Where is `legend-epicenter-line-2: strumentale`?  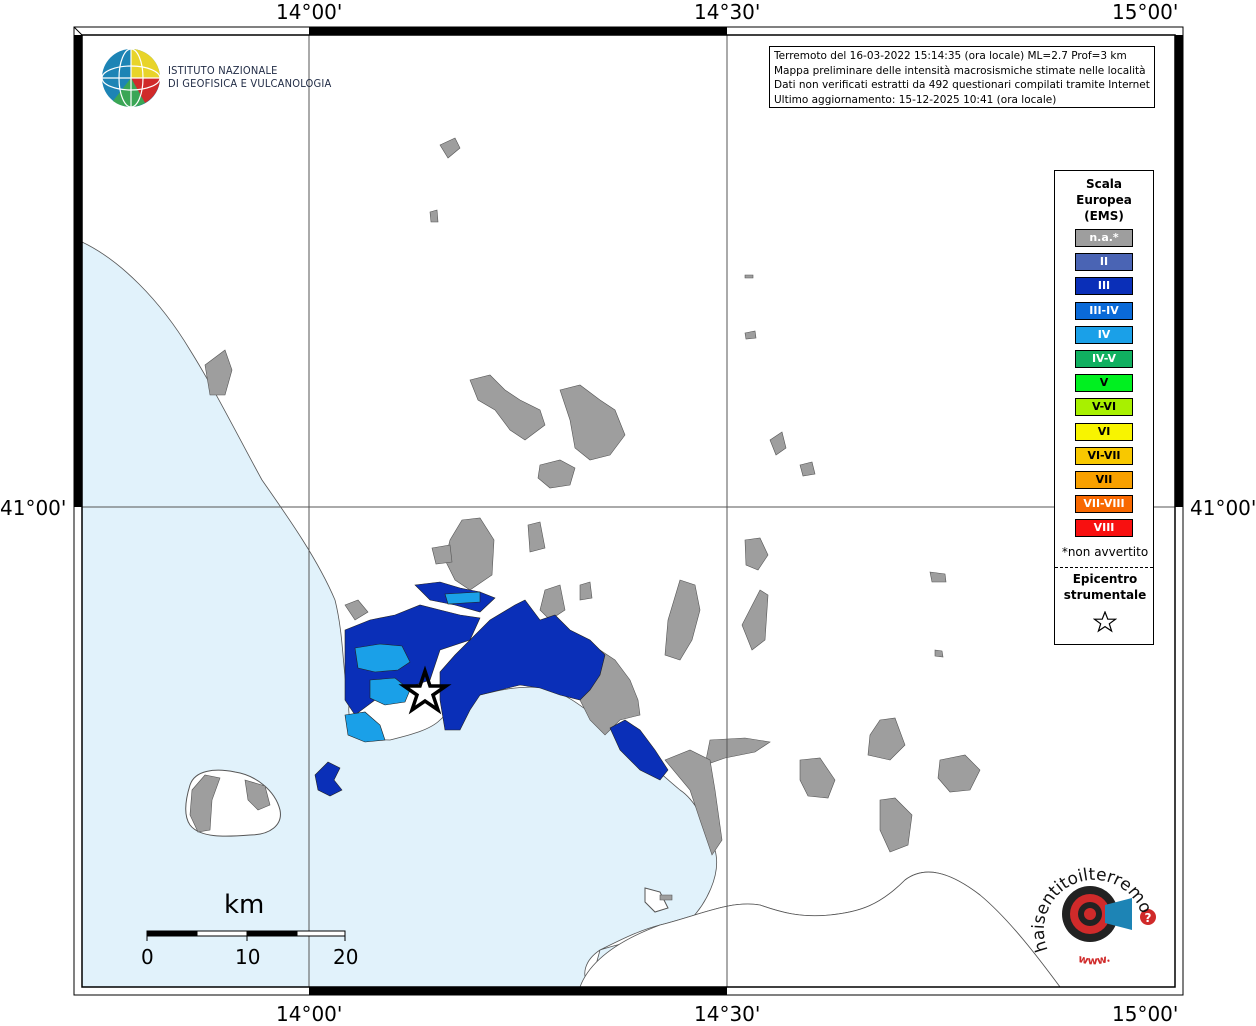
legend-epicenter-line-2: strumentale is located at coordinates (1105, 595).